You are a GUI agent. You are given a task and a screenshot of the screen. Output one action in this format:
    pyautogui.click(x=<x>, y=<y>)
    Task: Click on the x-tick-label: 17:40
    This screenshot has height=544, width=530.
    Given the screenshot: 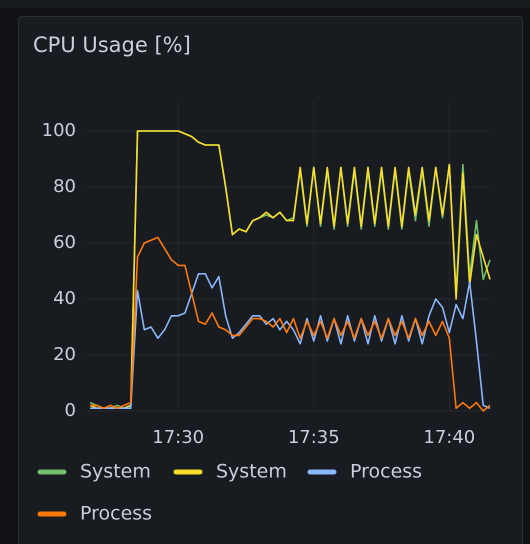 What is the action you would take?
    pyautogui.click(x=449, y=437)
    